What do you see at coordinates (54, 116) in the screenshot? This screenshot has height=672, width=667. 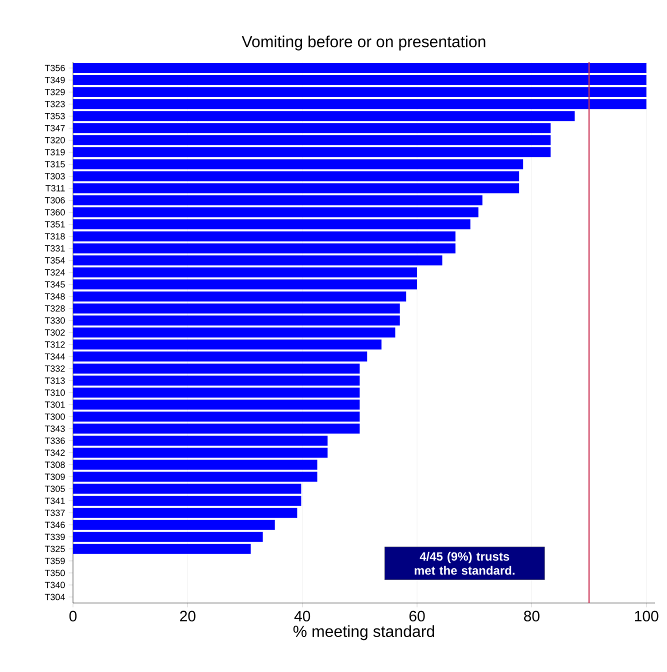 I see `y-tick-label: T353` at bounding box center [54, 116].